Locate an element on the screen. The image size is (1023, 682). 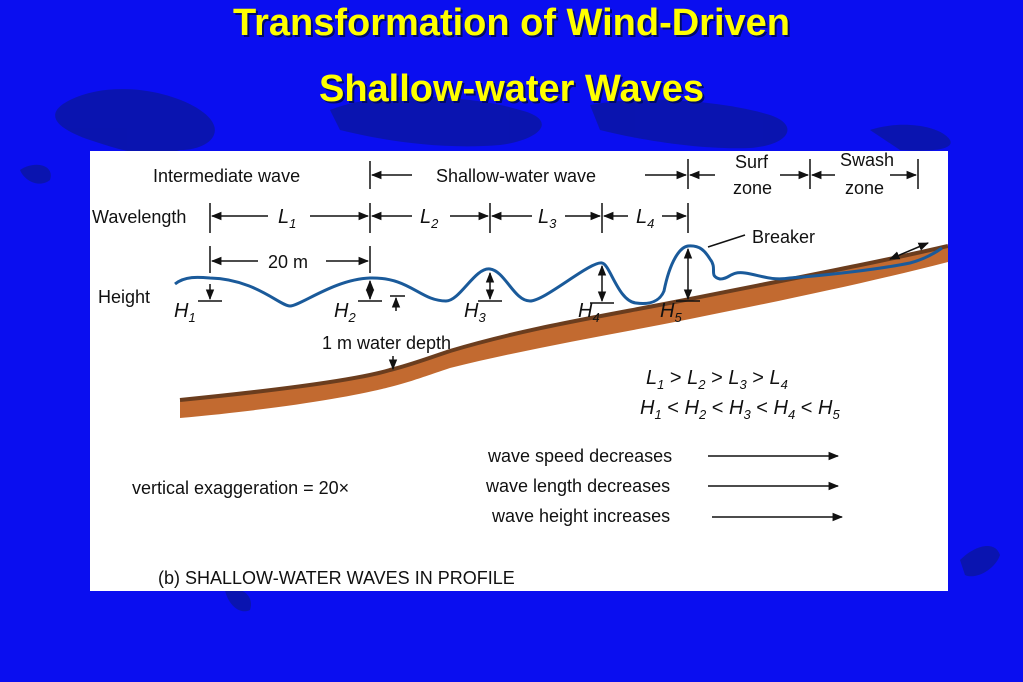
trend-speed-label: wave speed decreases is located at coordinates (579, 456).